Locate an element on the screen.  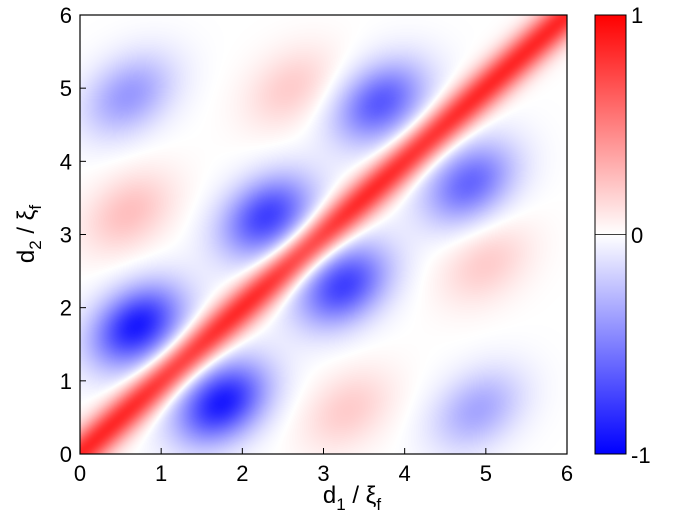
x-tick-label: 1 is located at coordinates (161, 473).